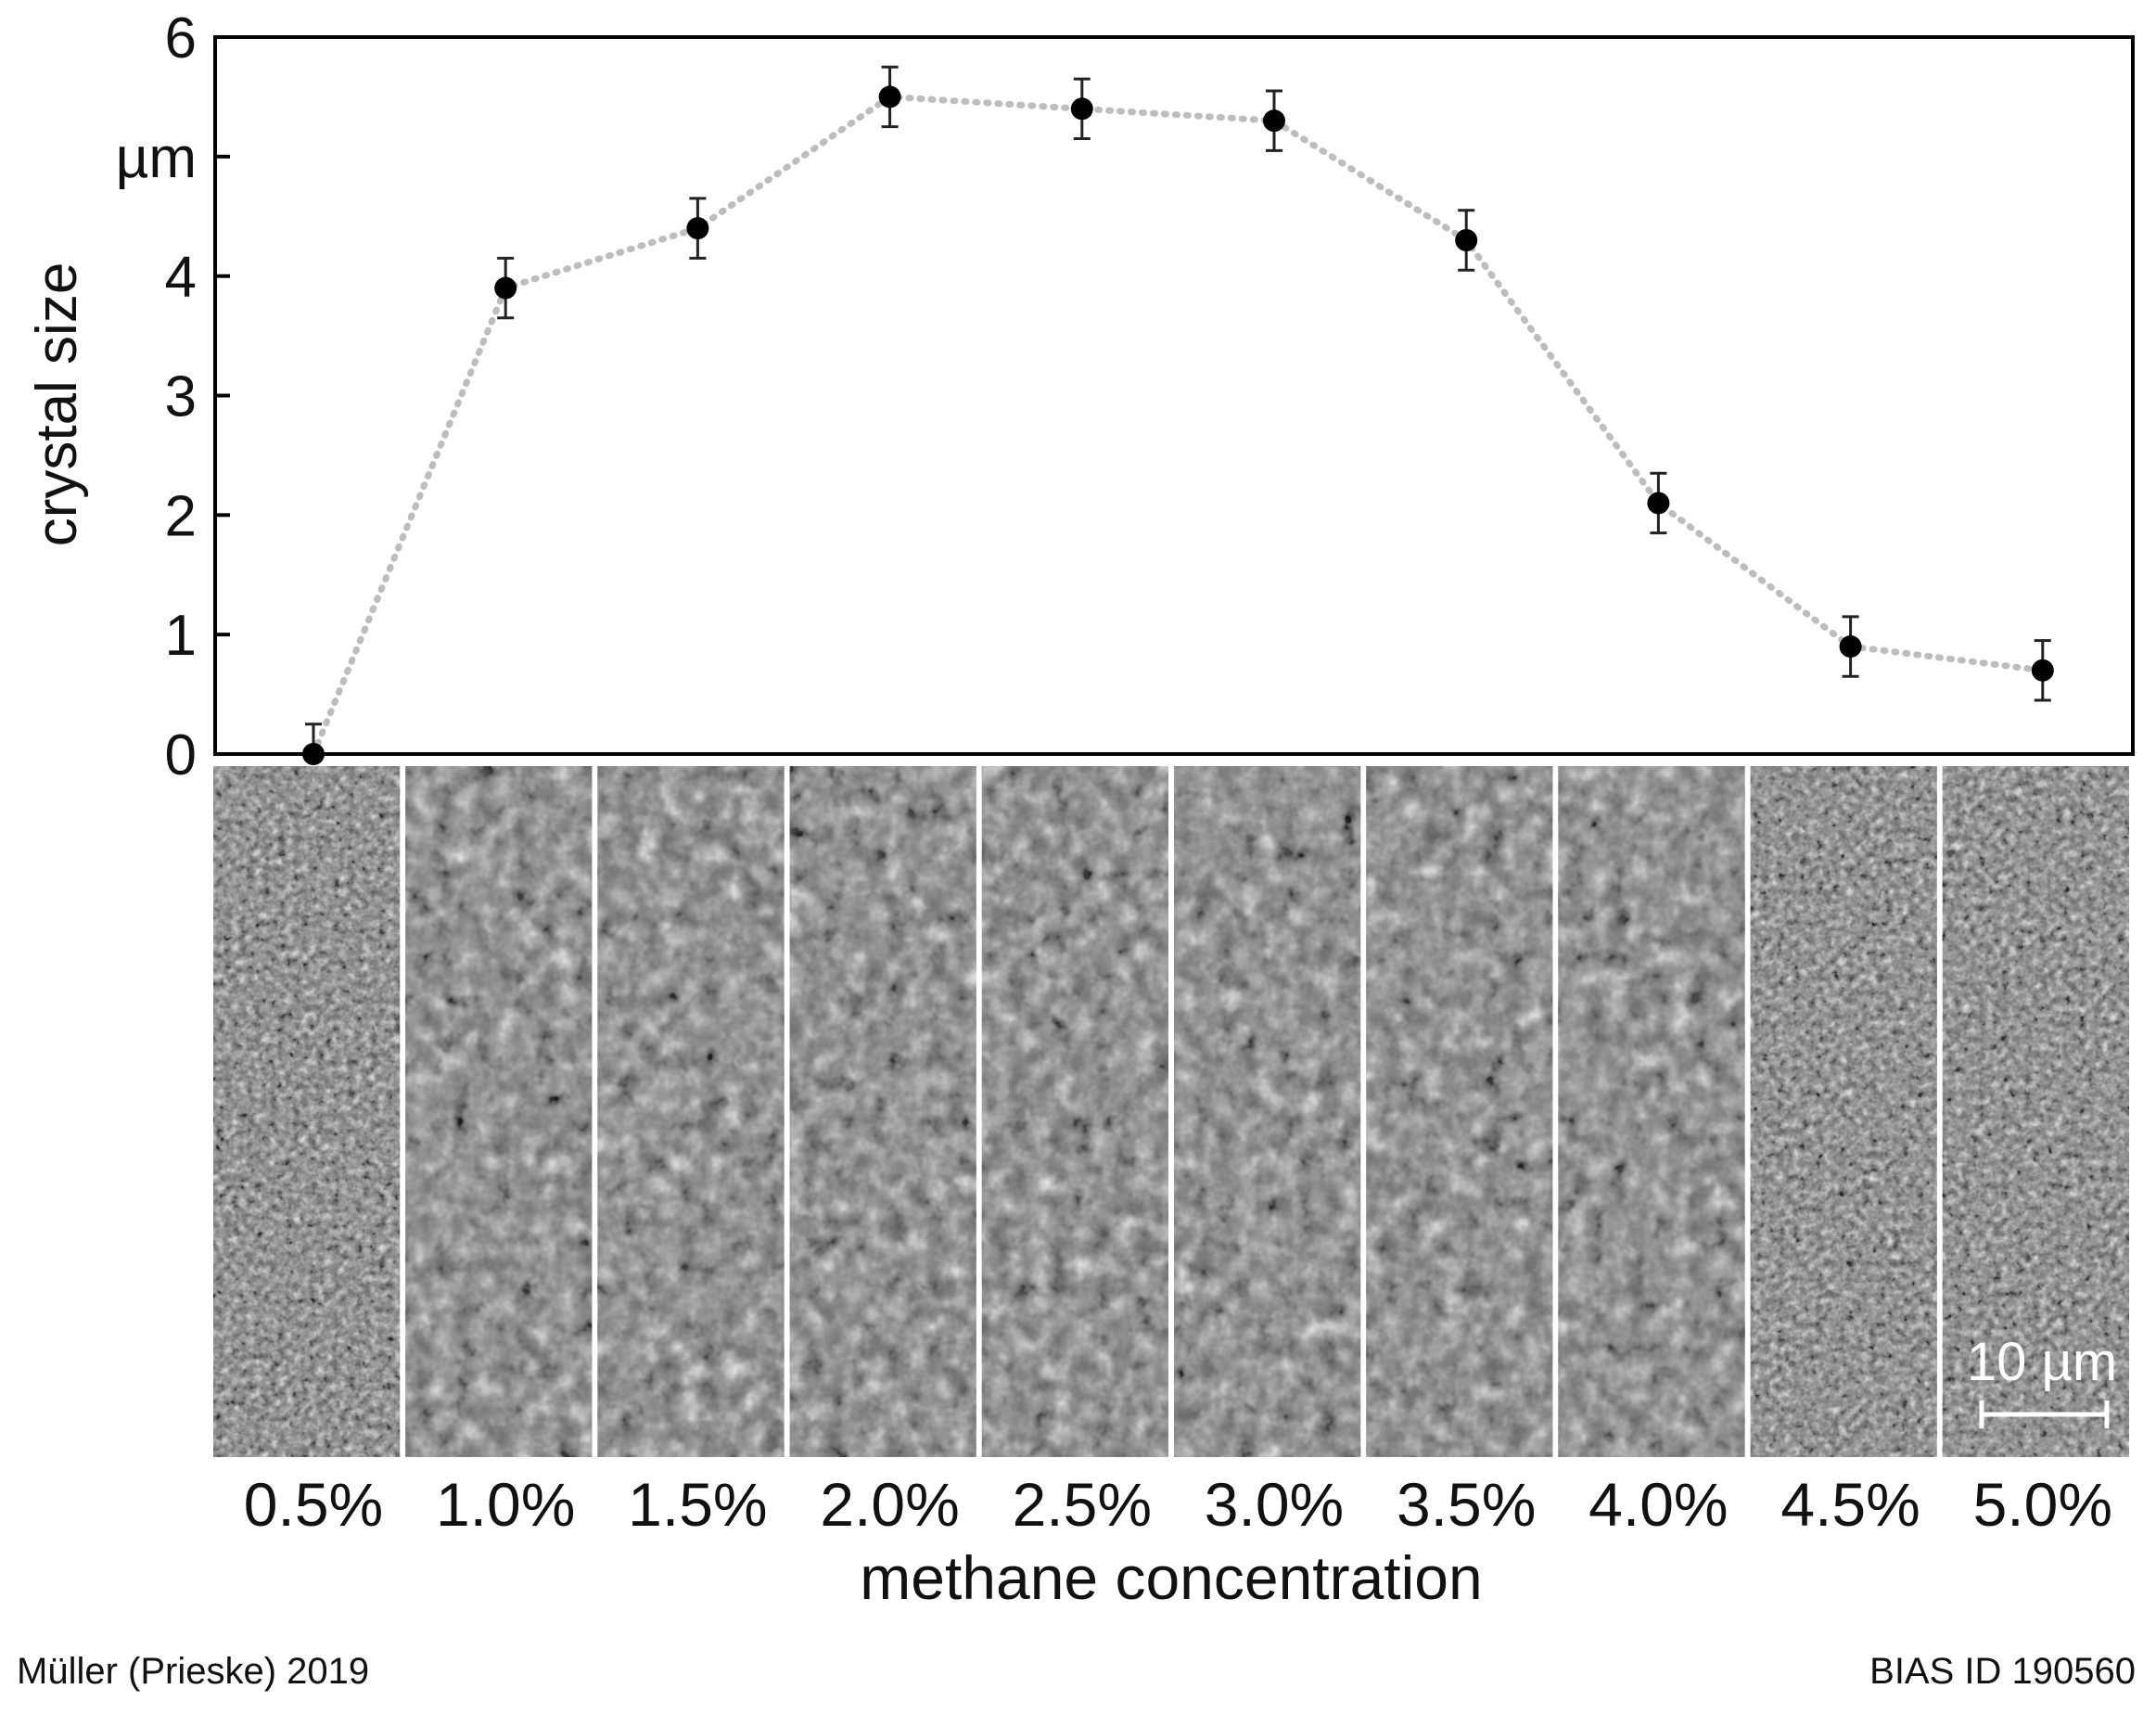 This screenshot has height=1714, width=2156. I want to click on y-unit-label: µm, so click(157, 158).